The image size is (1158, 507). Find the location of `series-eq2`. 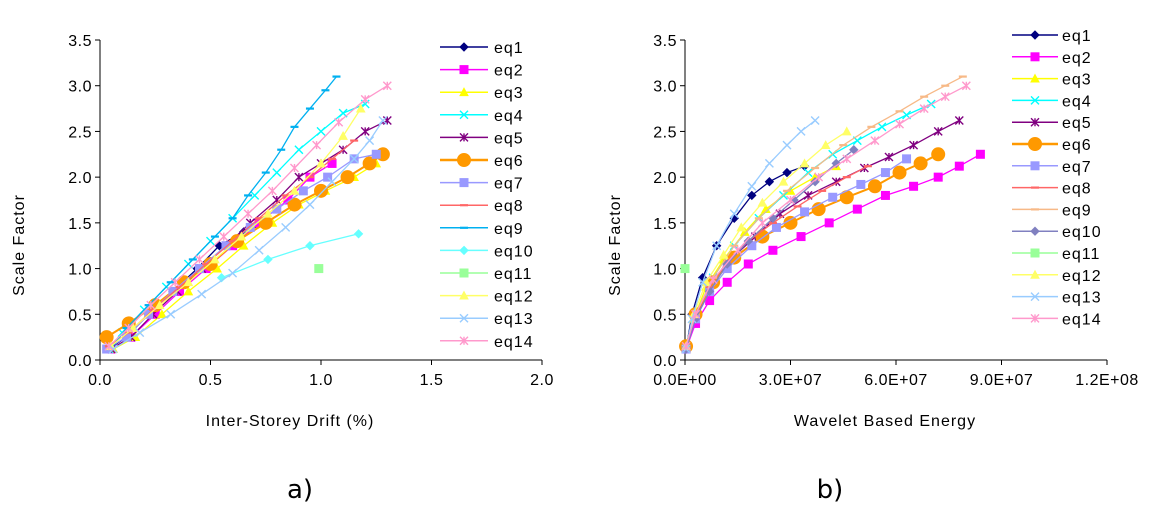

series-eq2 is located at coordinates (833, 251).